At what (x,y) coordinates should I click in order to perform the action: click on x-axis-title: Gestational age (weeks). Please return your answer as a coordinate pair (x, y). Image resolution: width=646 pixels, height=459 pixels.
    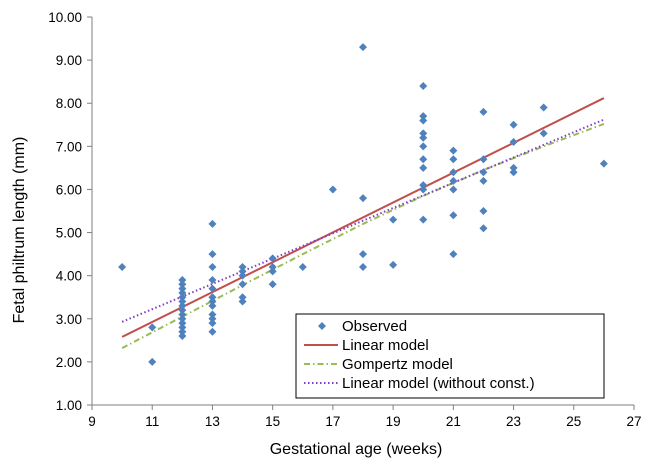
    Looking at the image, I should click on (356, 449).